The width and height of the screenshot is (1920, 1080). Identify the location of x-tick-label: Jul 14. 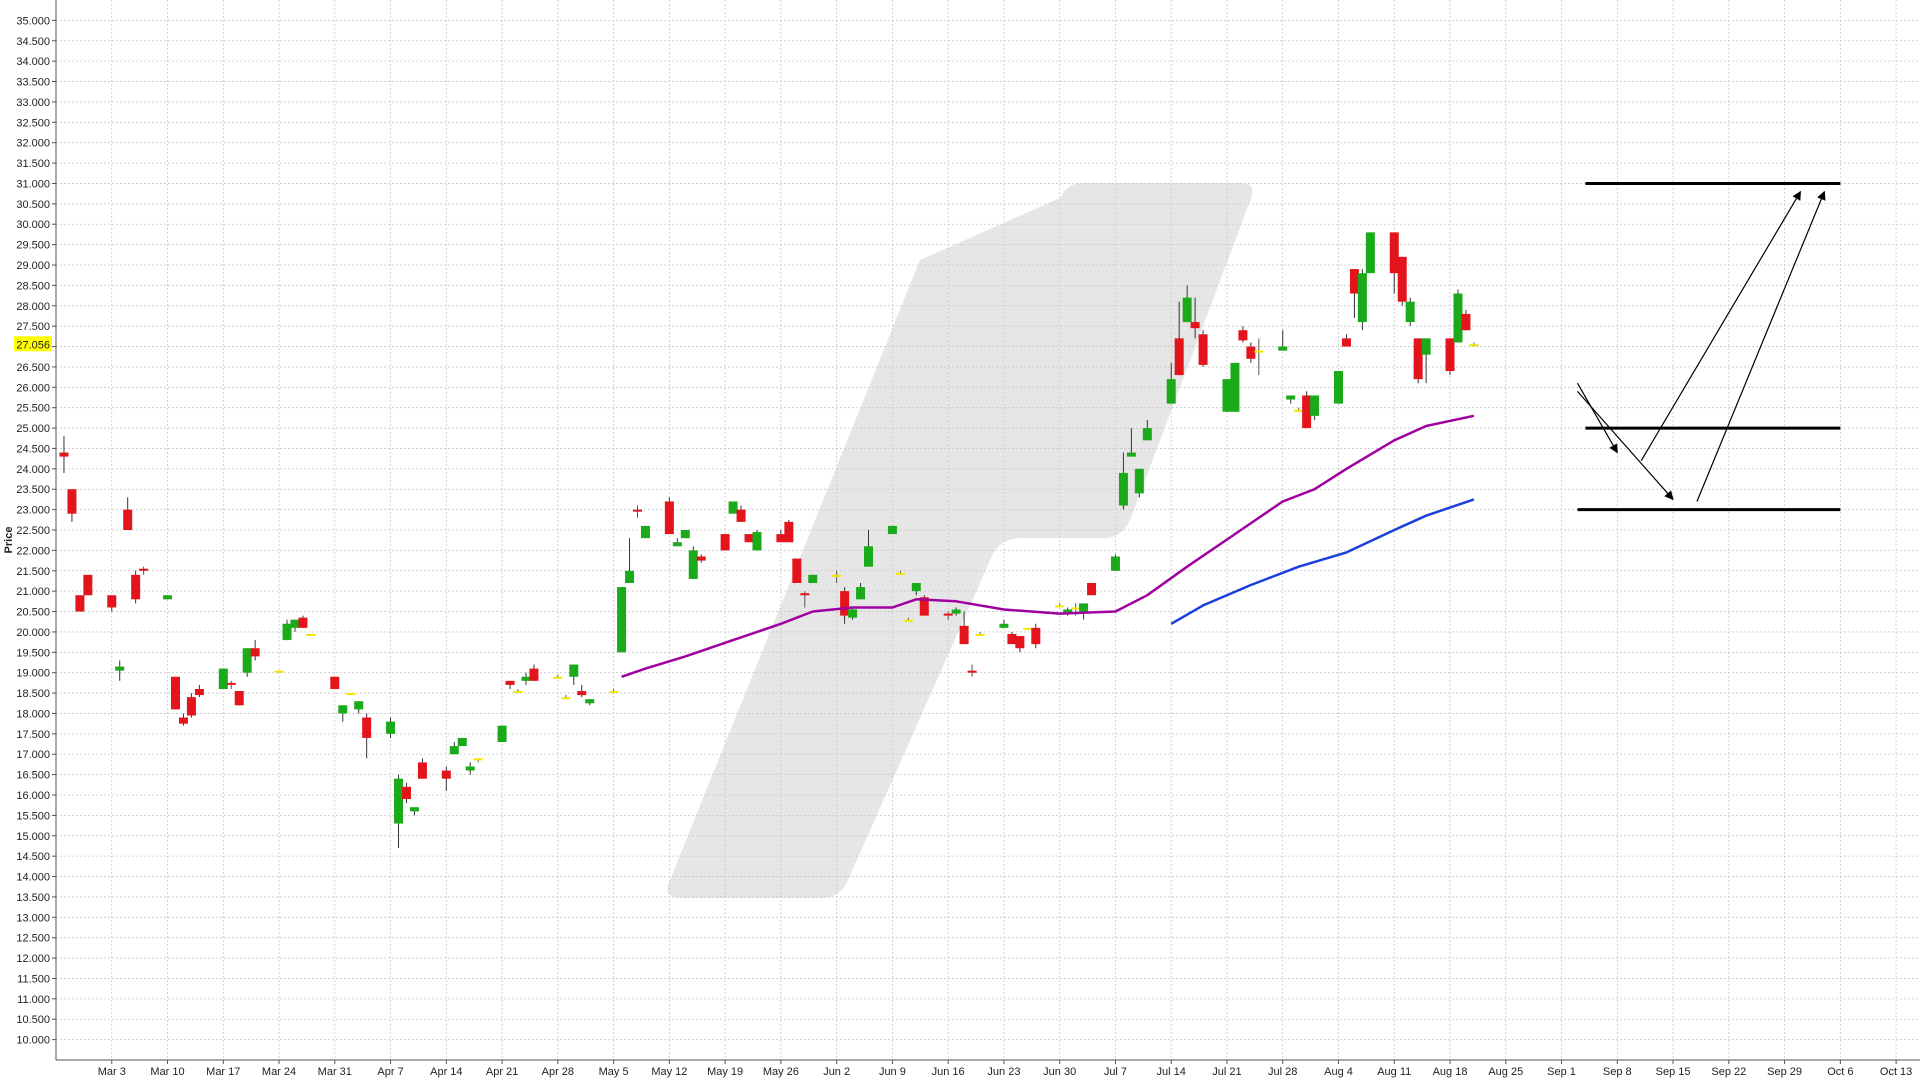
(1171, 1072).